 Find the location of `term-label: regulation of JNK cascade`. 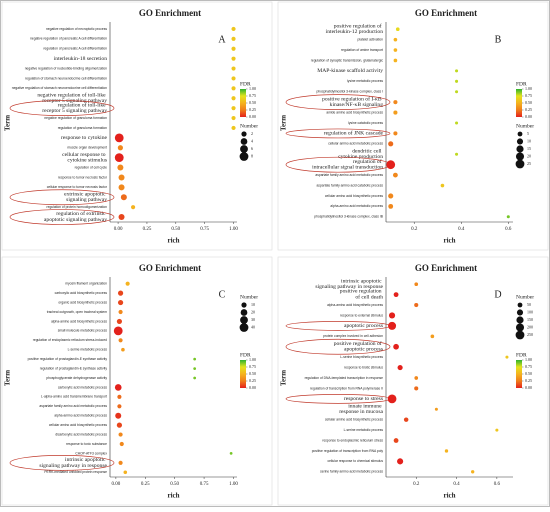

term-label: regulation of JNK cascade is located at coordinates (354, 133).